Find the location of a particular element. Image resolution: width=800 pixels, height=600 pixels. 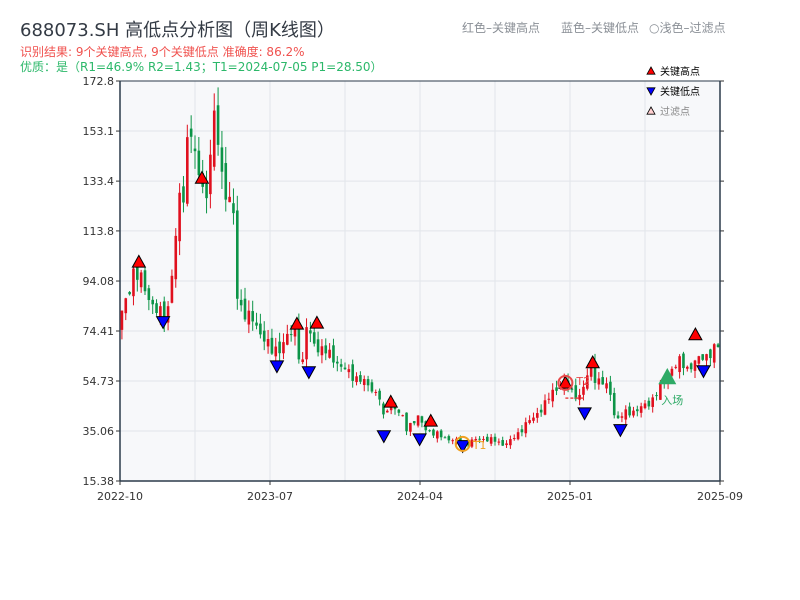

t1-label: T1 is located at coordinates (479, 445).